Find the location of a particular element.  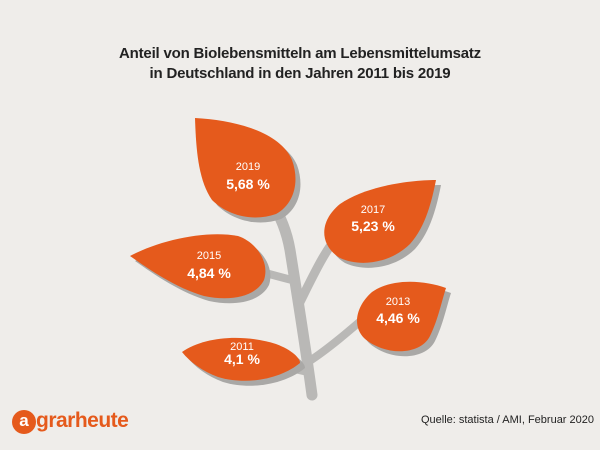

year-label: 2019 is located at coordinates (248, 167).